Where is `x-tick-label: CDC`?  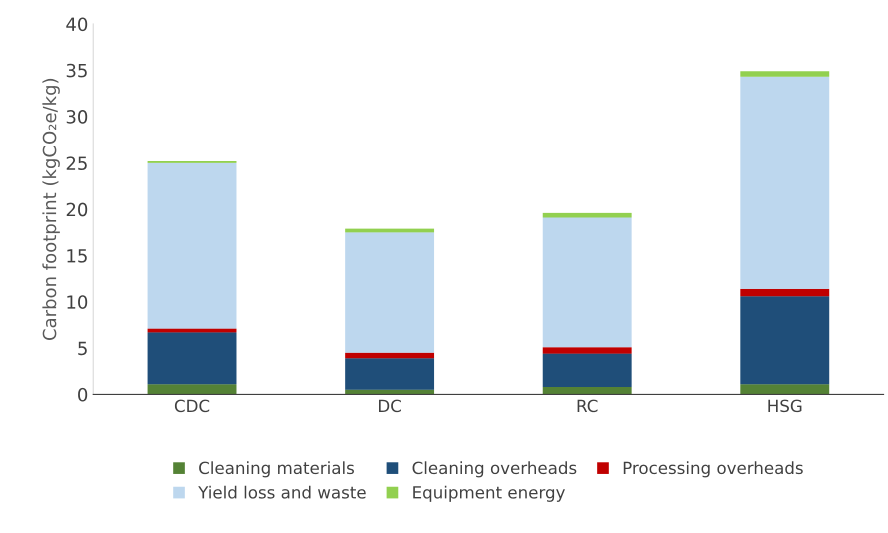
x-tick-label: CDC is located at coordinates (192, 406).